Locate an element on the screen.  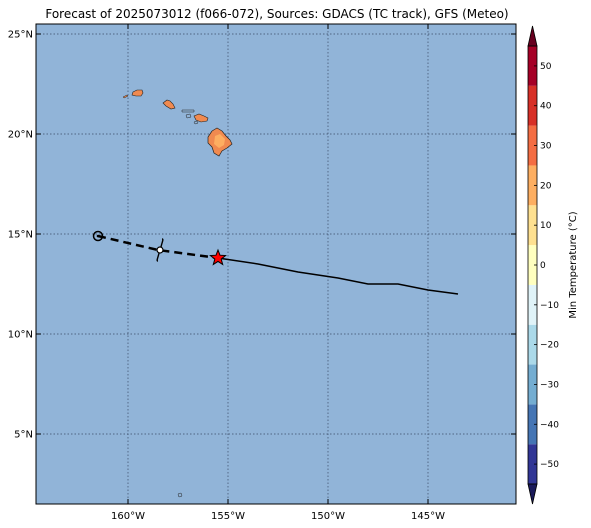
colorbar-tick-label: 20 is located at coordinates (546, 186).